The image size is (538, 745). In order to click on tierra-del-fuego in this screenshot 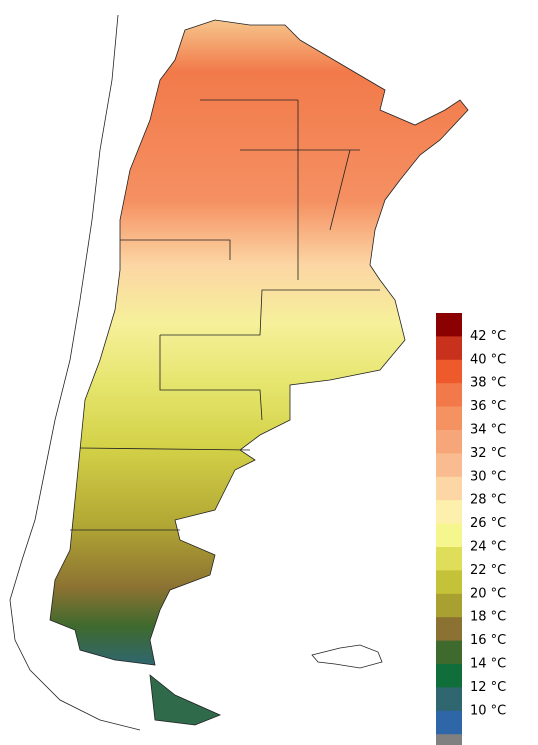, I will do `click(185, 700)`.